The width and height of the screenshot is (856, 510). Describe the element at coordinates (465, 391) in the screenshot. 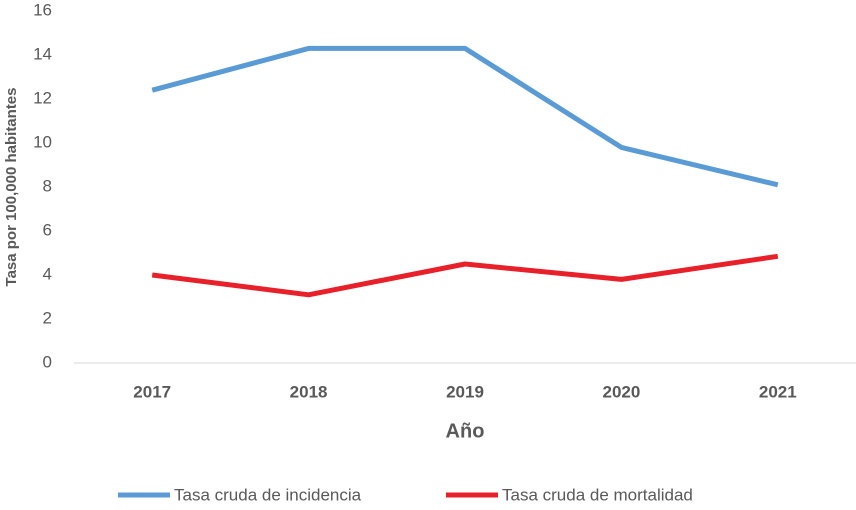

I see `x-tick-label: 2019` at that location.